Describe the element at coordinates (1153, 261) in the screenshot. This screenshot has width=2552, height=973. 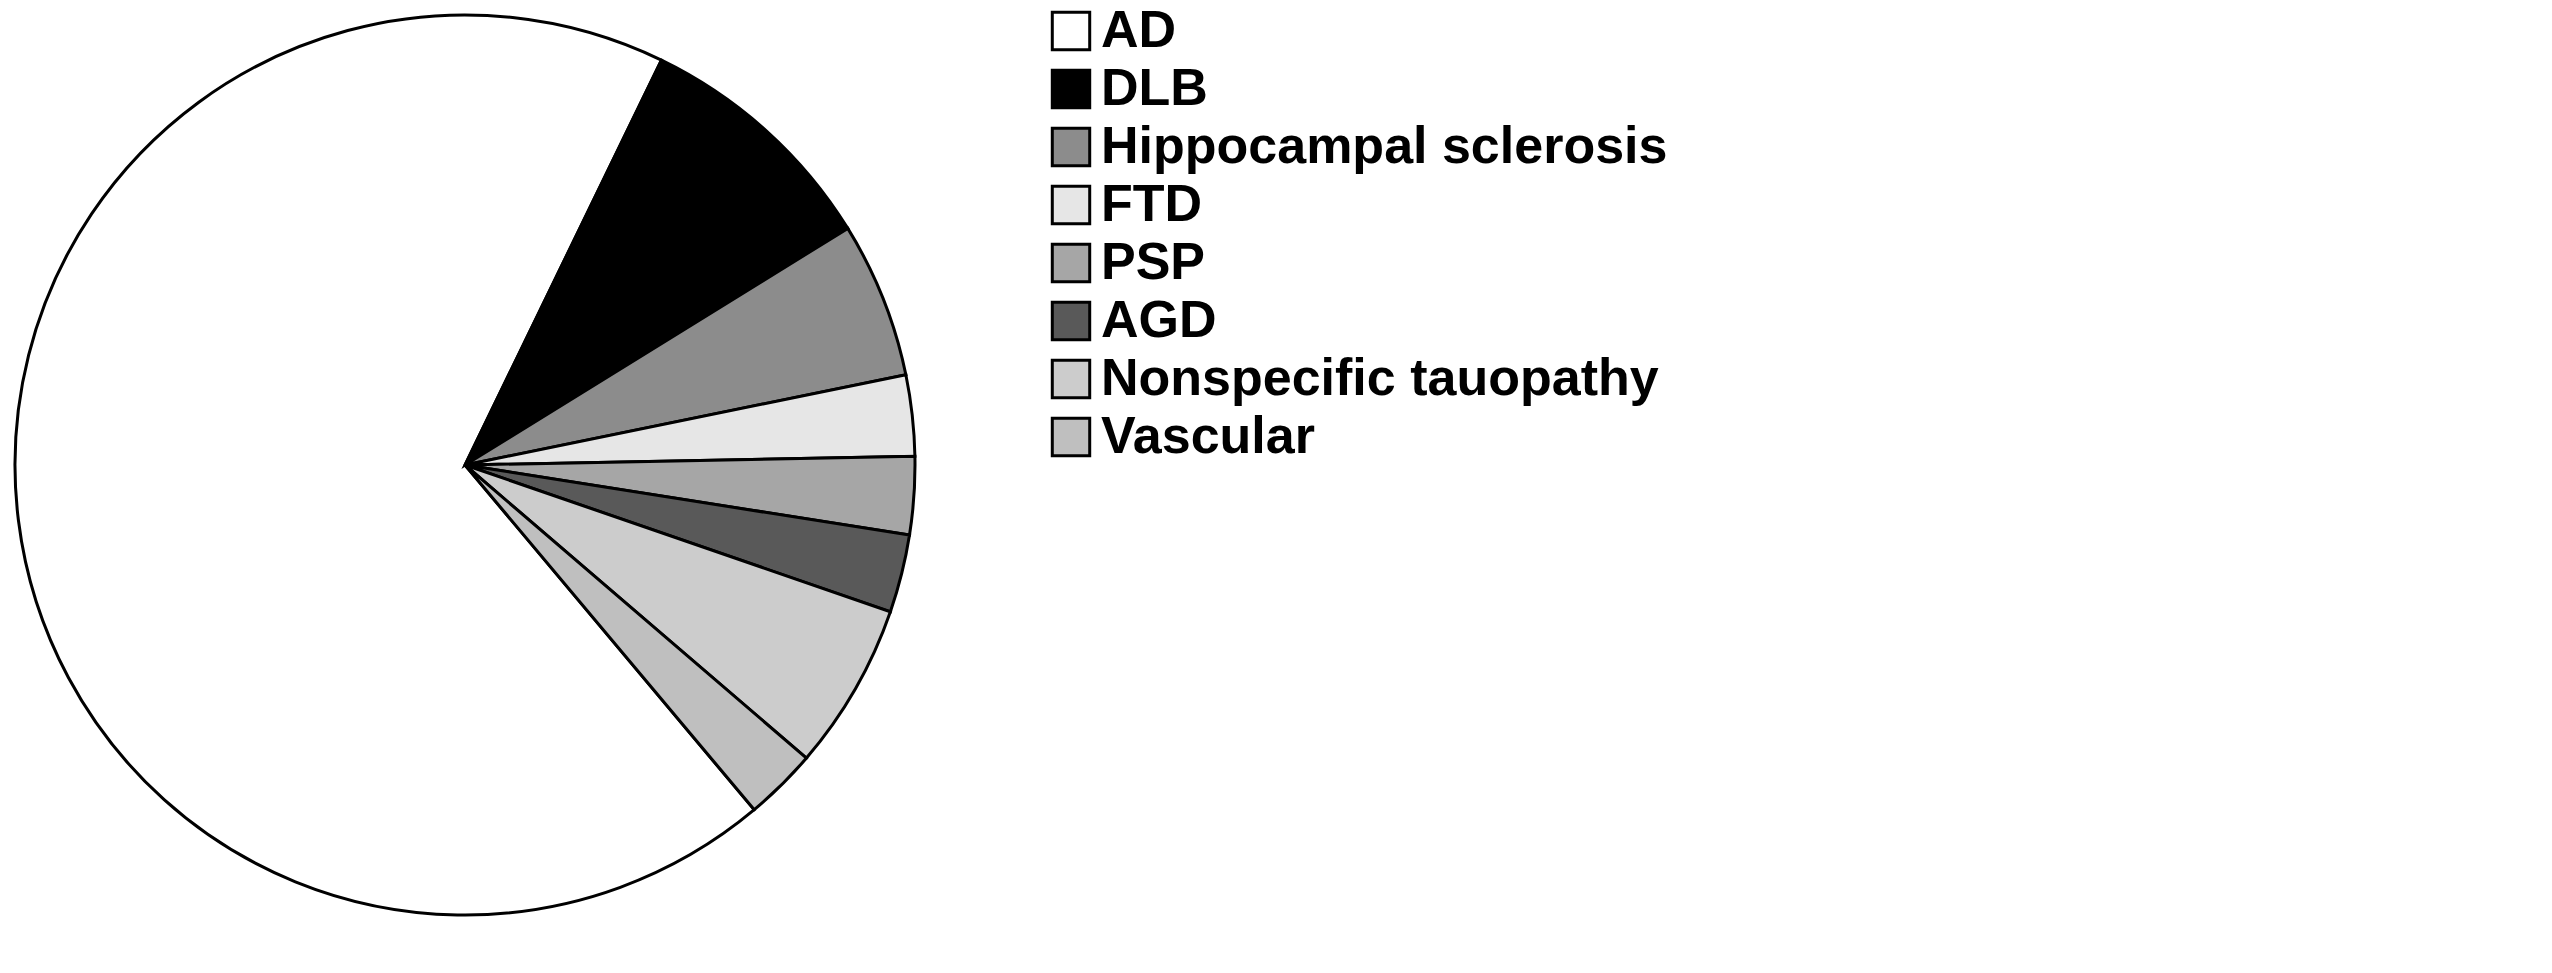
I see `legend-label: PSP` at that location.